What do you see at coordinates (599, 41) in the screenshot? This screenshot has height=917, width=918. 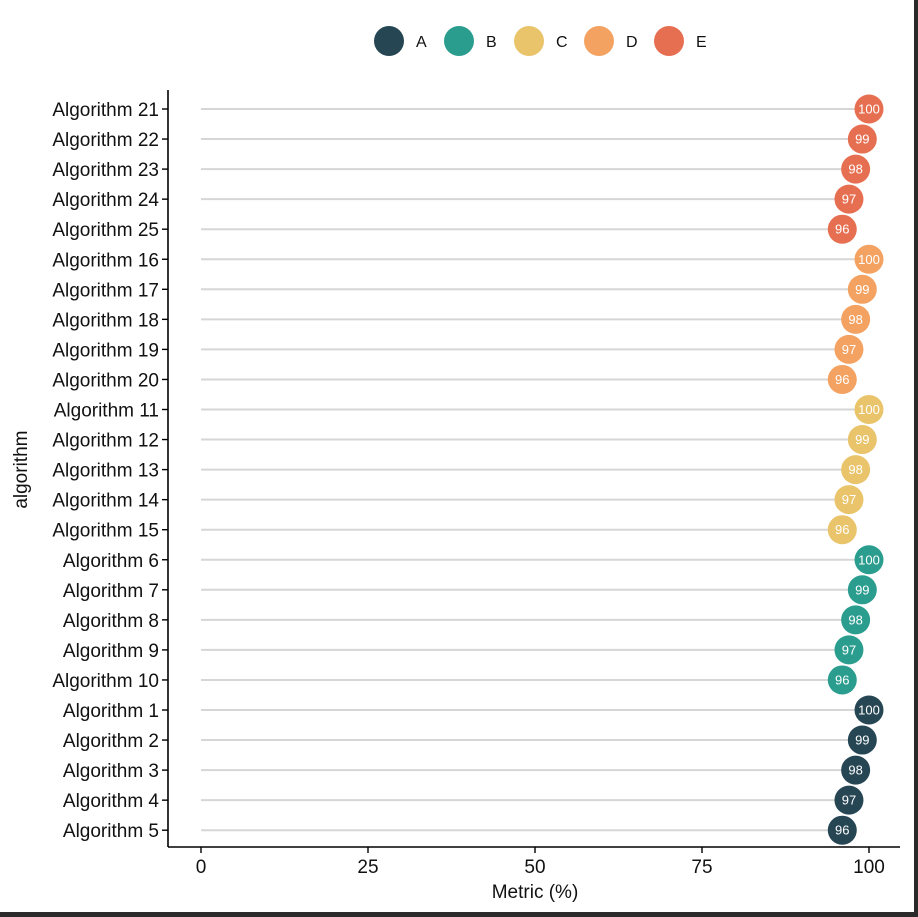 I see `legend-key-d` at bounding box center [599, 41].